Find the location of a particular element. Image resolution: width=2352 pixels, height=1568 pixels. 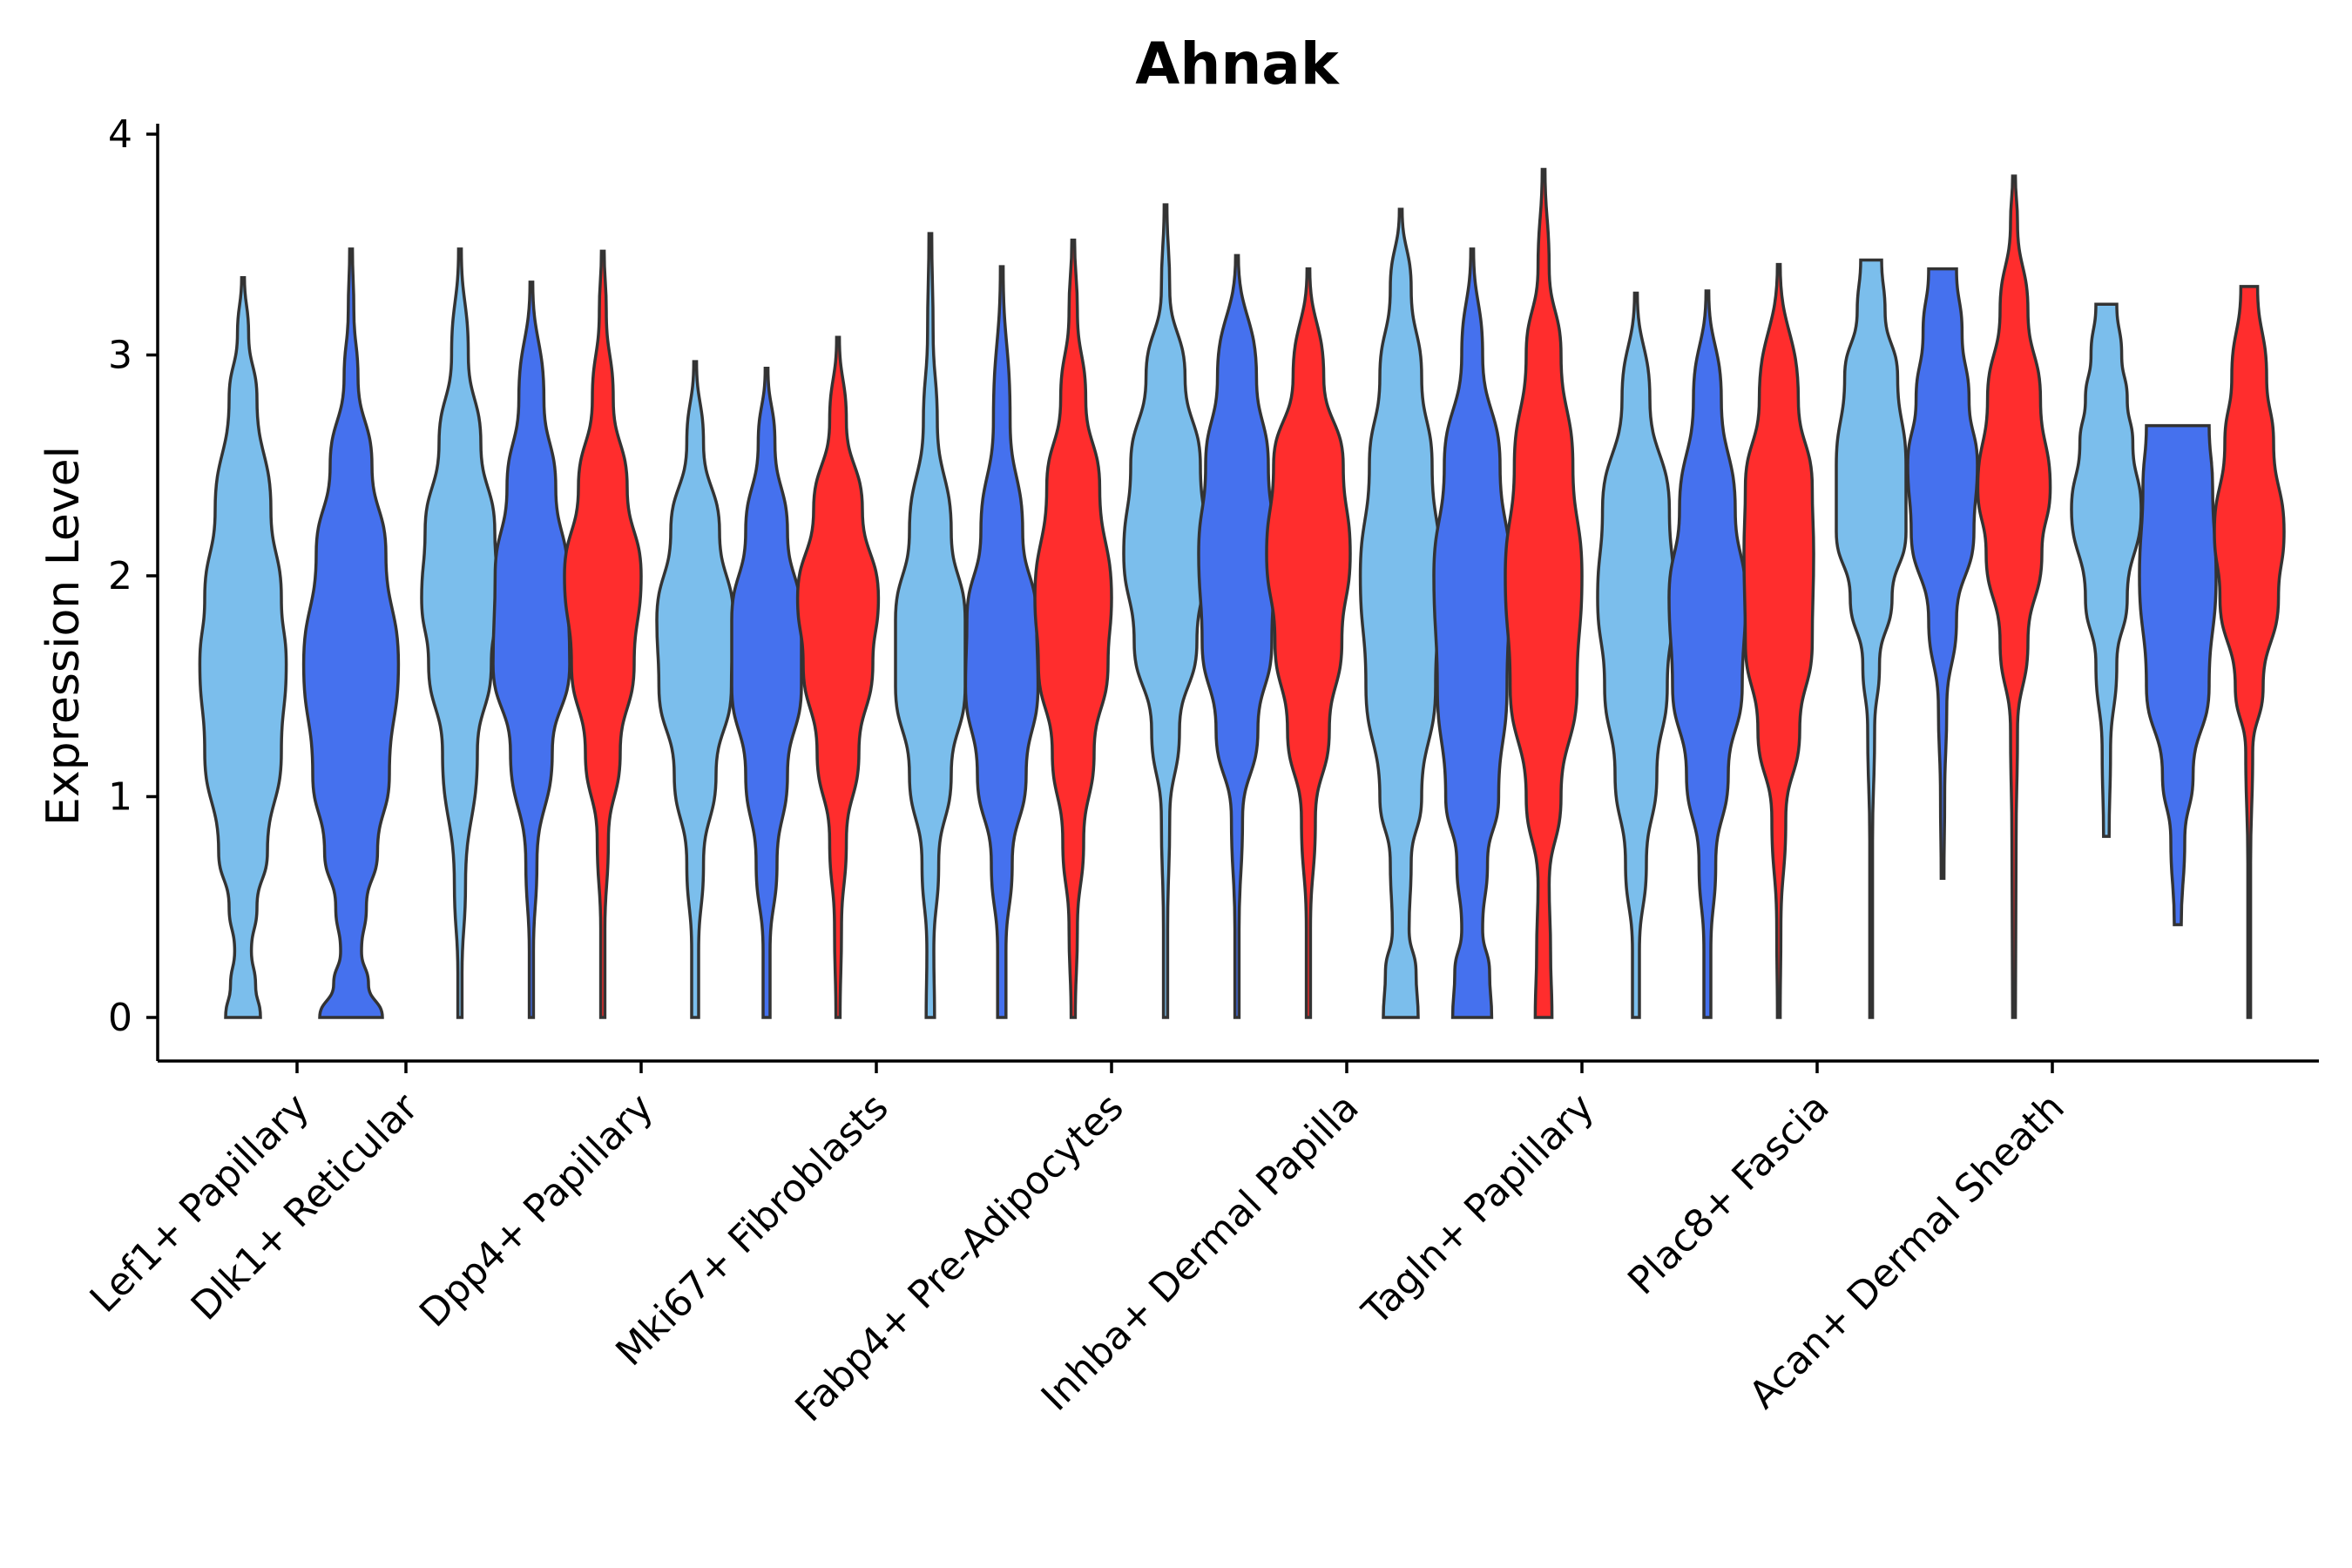

y-tick-label: 0 is located at coordinates (120, 1018).